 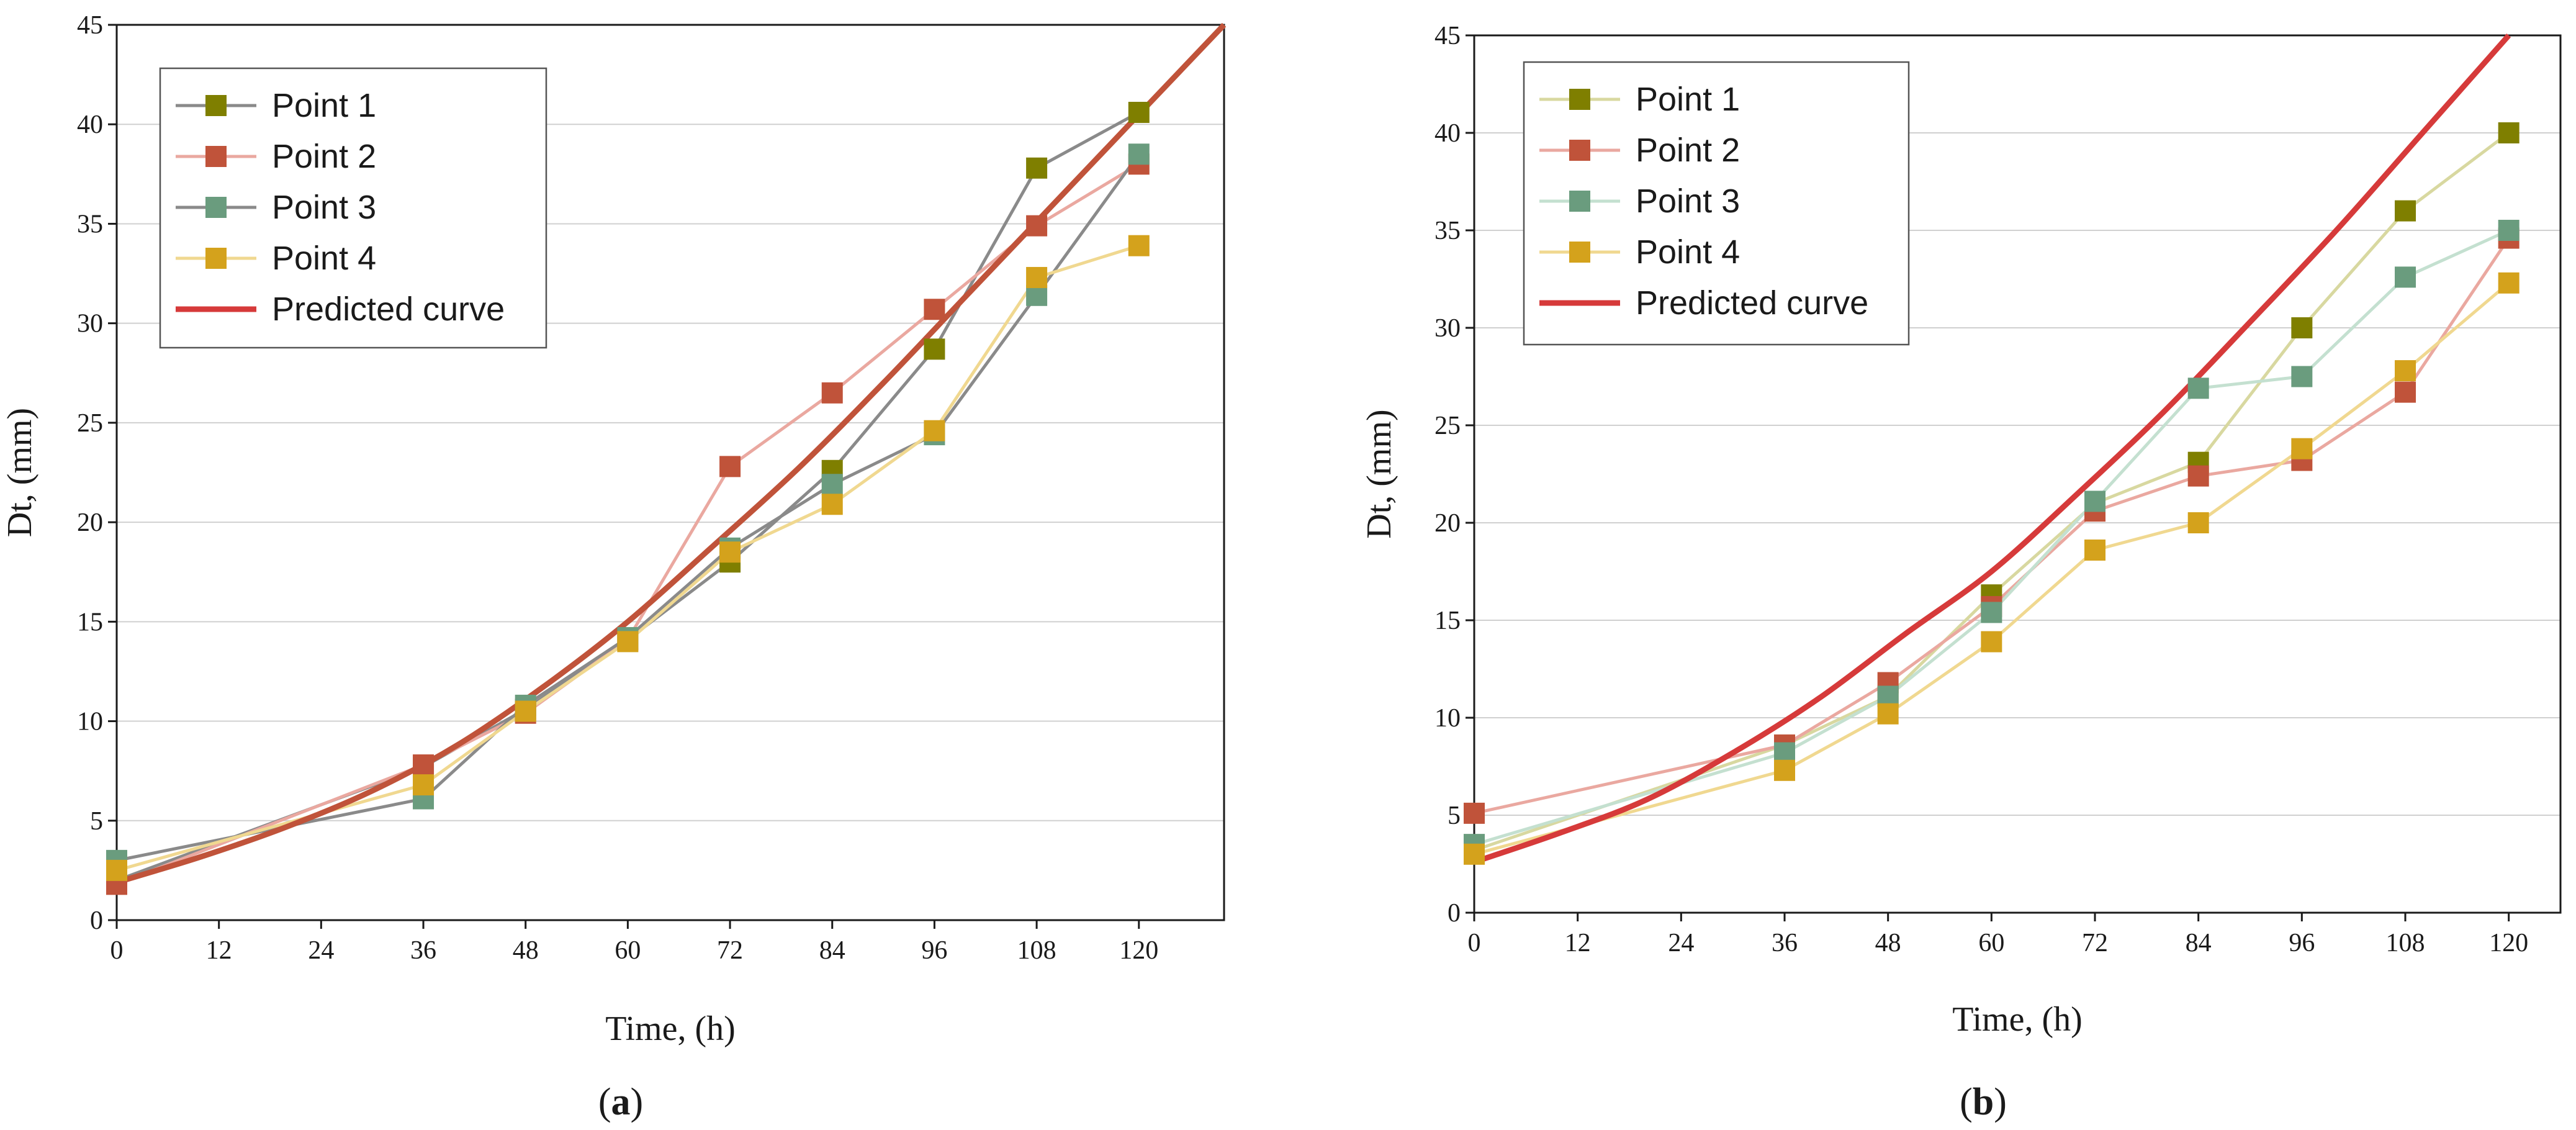 What do you see at coordinates (1983, 1102) in the screenshot?
I see `subfigure-caption: (b)` at bounding box center [1983, 1102].